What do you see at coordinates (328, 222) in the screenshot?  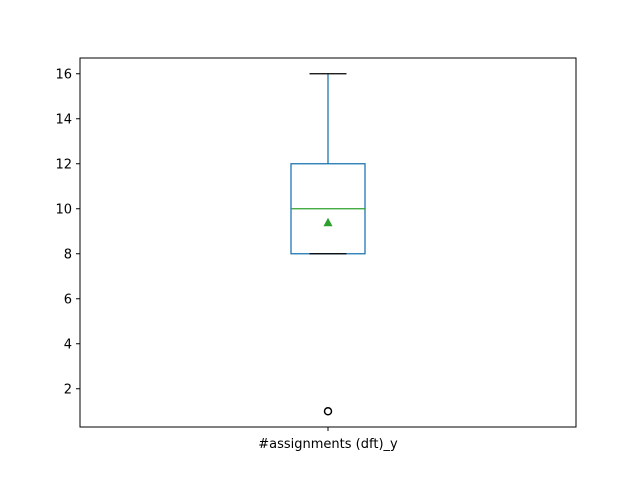 I see `mean-marker` at bounding box center [328, 222].